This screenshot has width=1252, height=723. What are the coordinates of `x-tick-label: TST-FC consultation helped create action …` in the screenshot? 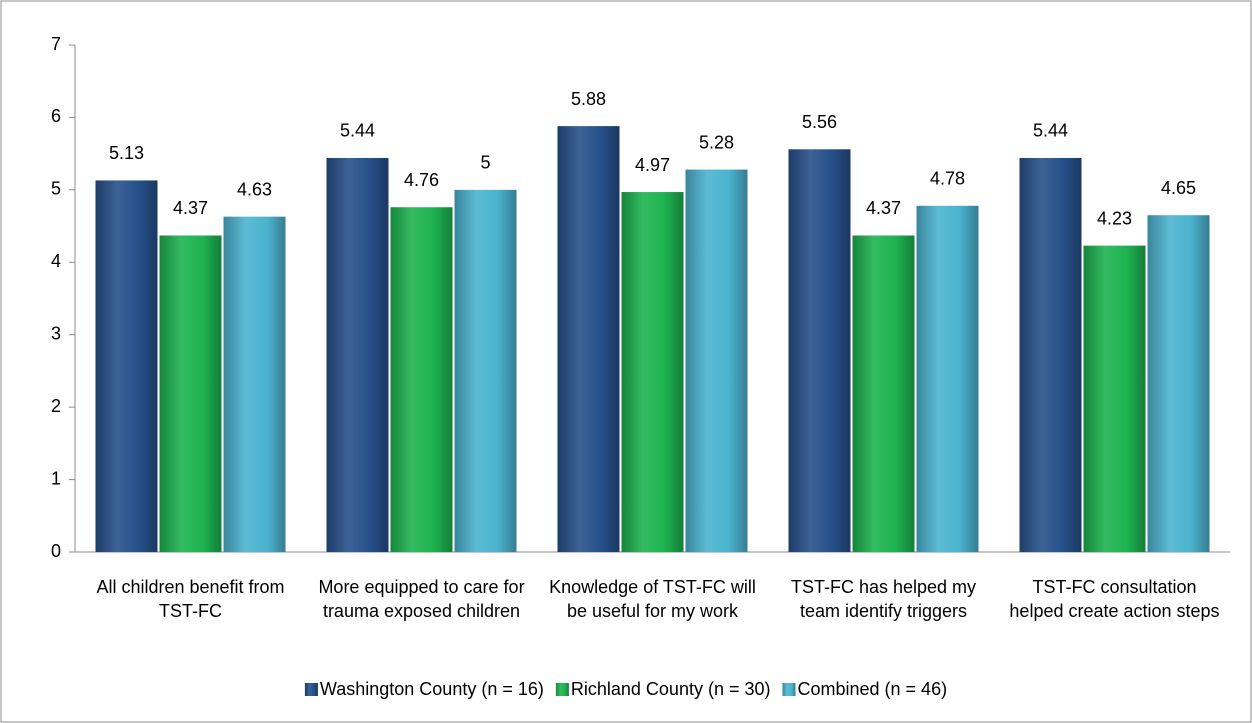 It's located at (1114, 599).